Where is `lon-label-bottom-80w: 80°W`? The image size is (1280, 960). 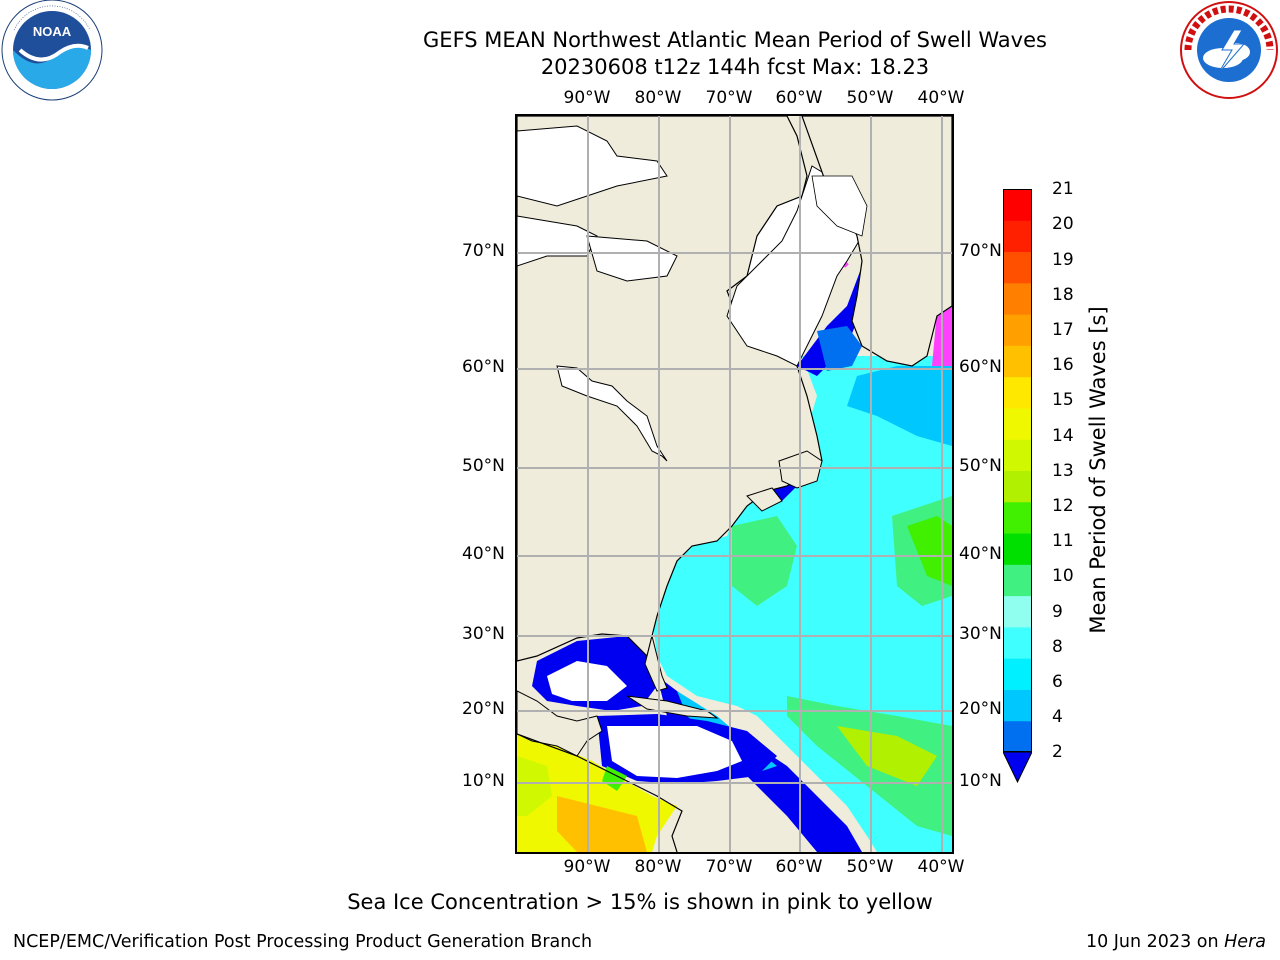 lon-label-bottom-80w: 80°W is located at coordinates (658, 867).